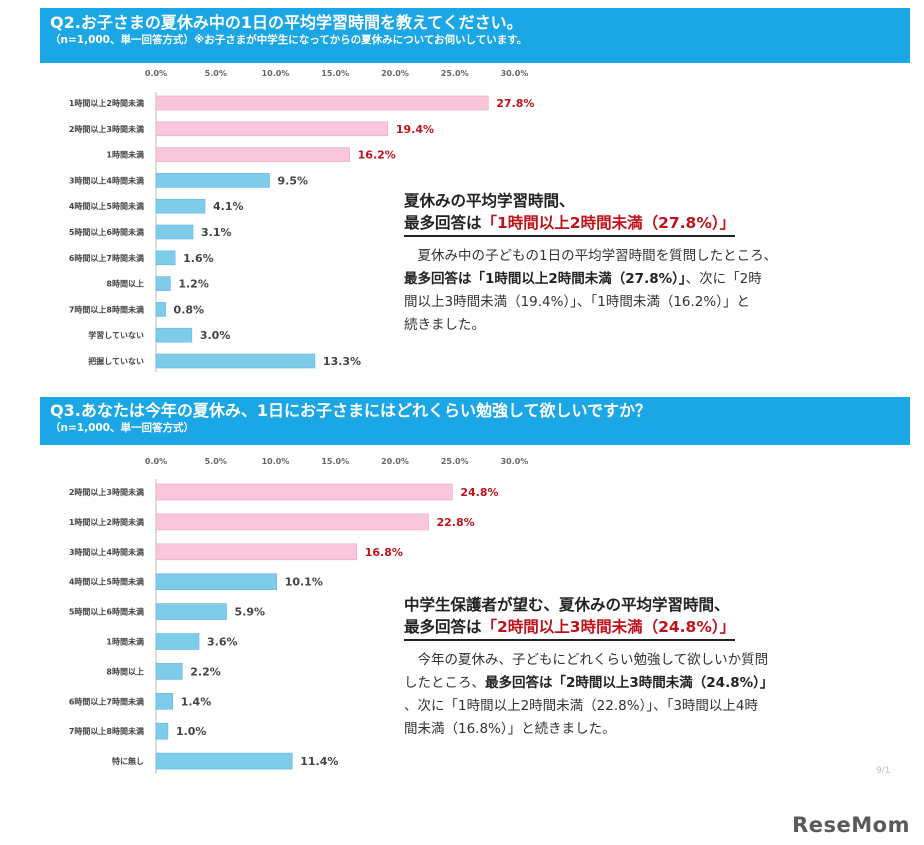  Describe the element at coordinates (228, 206) in the screenshot. I see `bar-value-label: 4.1%` at that location.